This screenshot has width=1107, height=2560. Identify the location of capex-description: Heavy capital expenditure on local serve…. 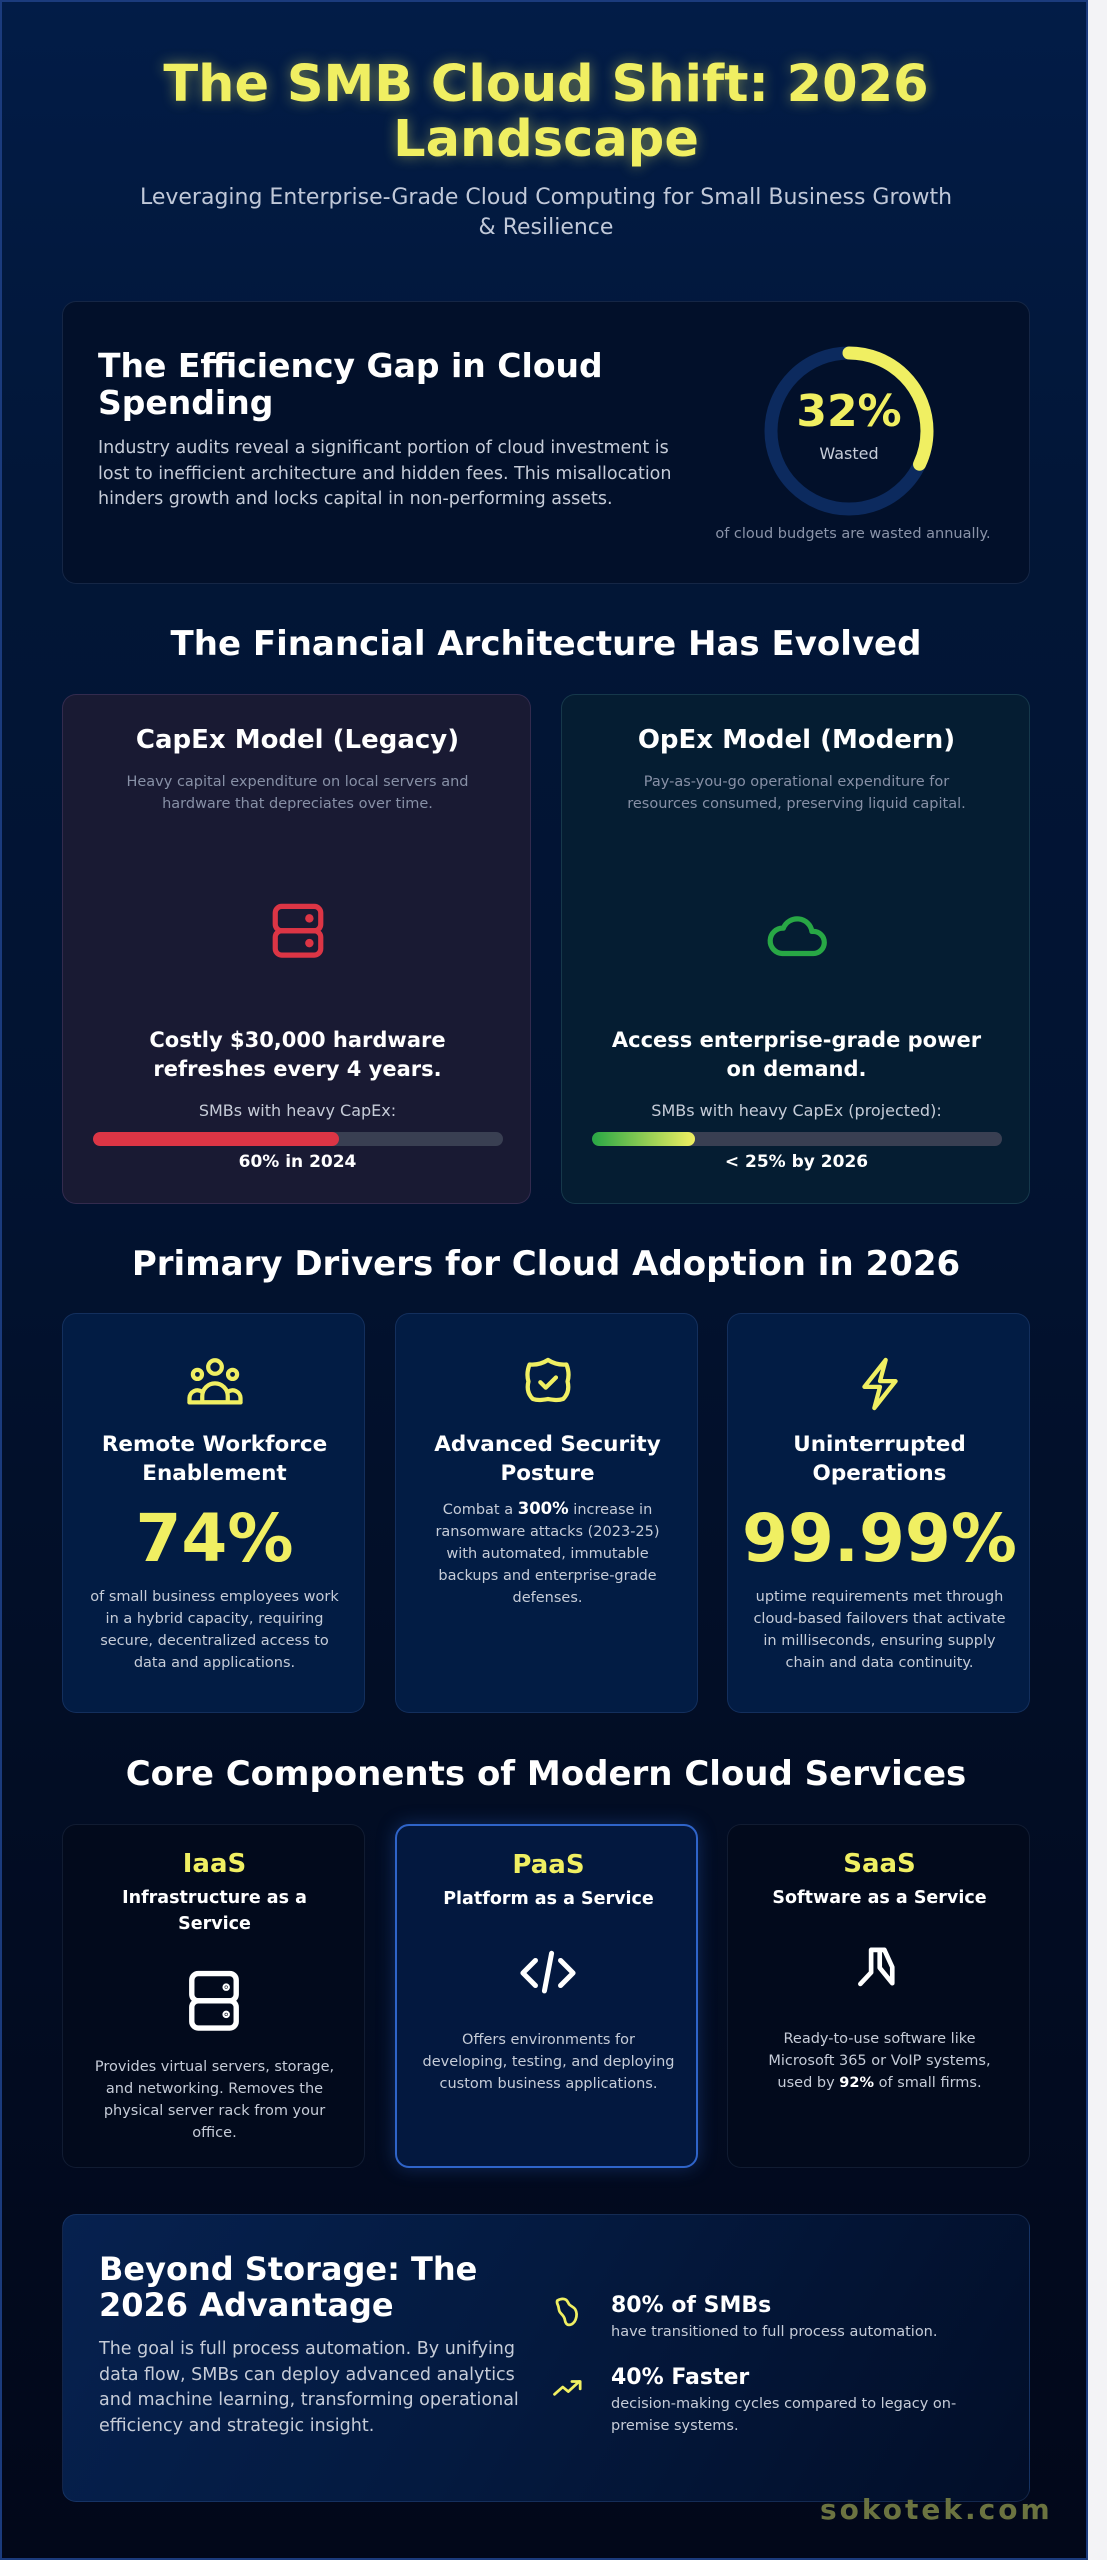
(297, 793).